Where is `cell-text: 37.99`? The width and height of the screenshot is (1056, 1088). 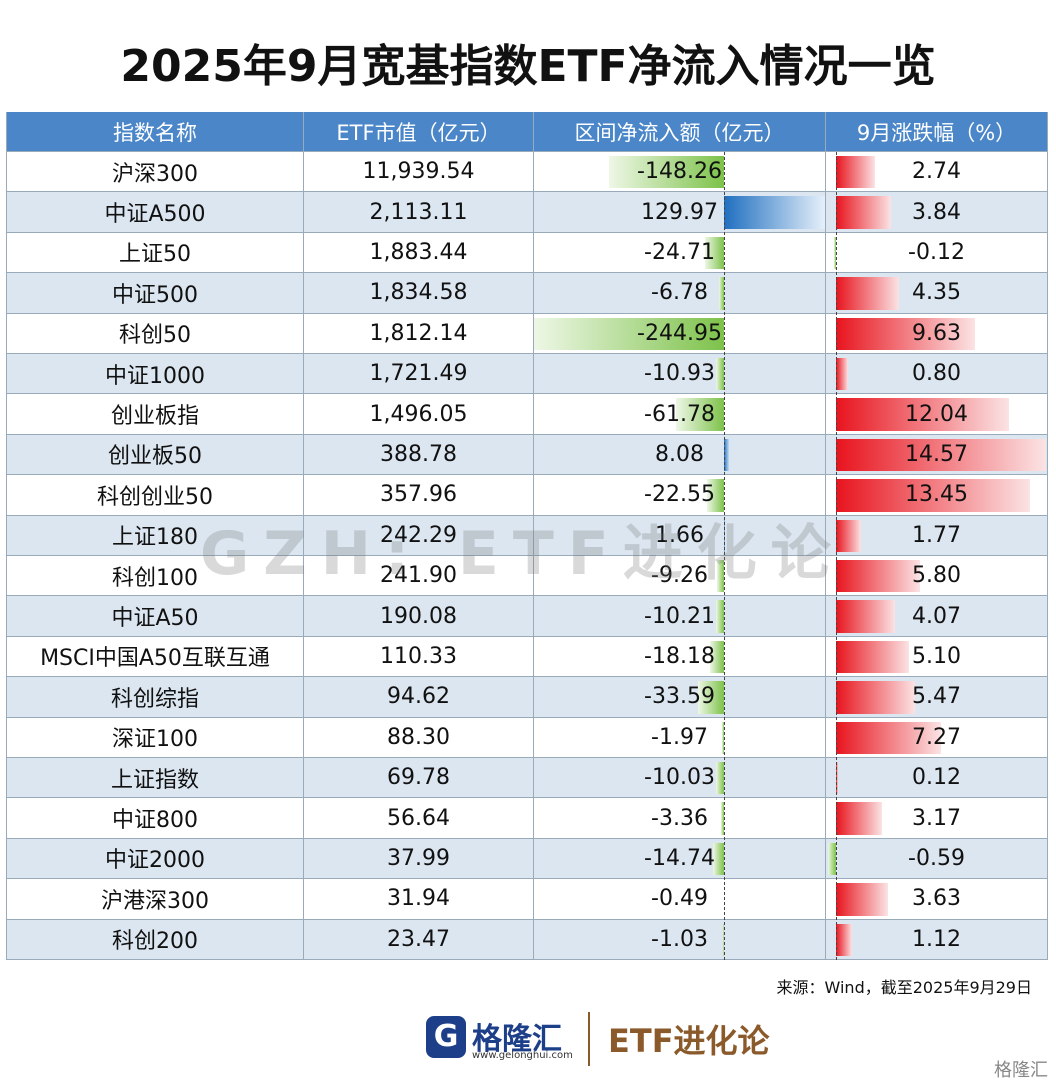 cell-text: 37.99 is located at coordinates (418, 858).